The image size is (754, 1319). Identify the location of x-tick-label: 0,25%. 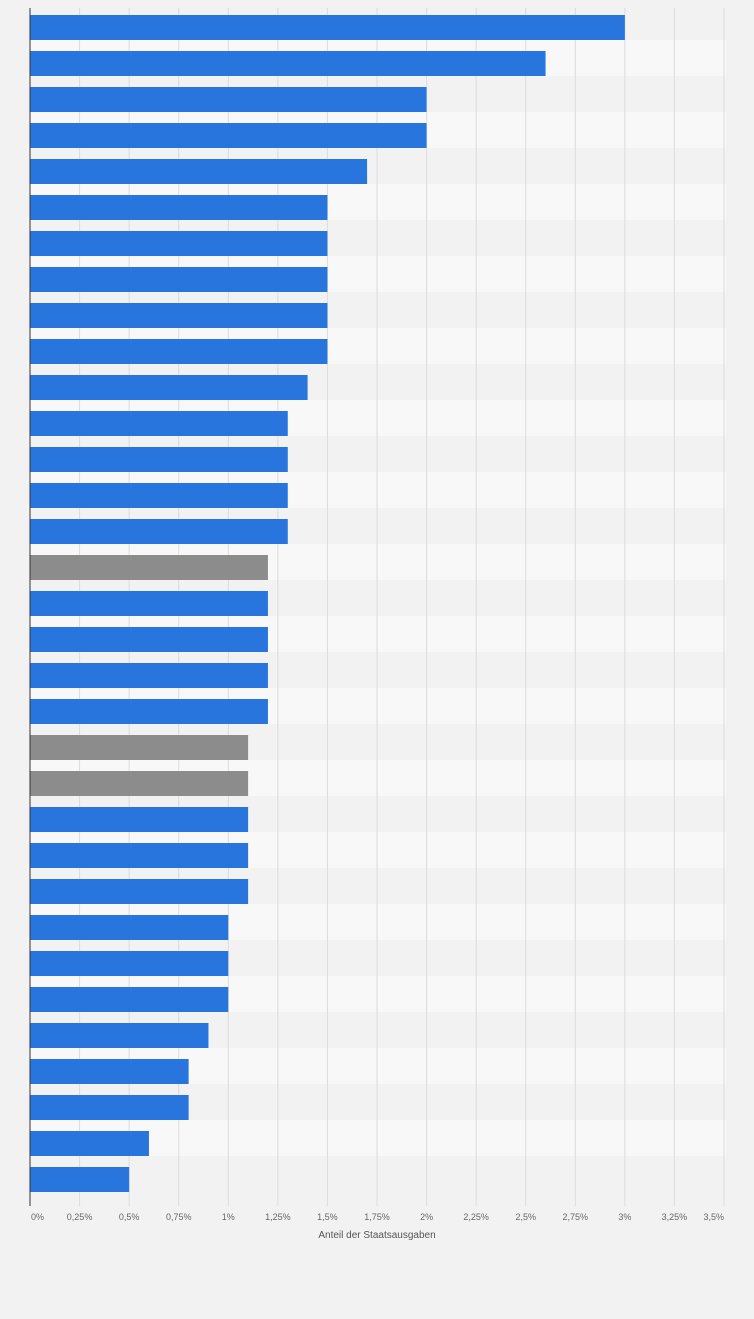
(80, 1217).